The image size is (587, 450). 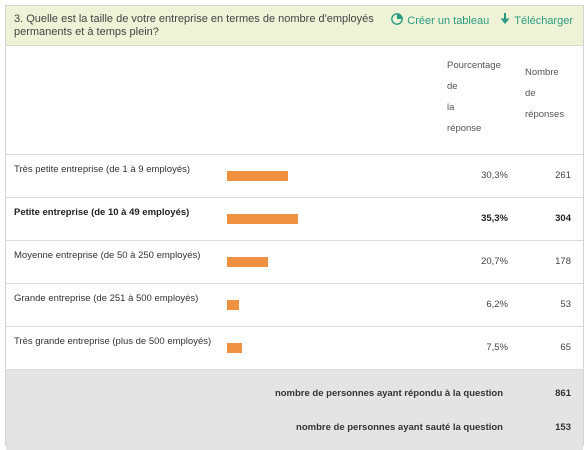 I want to click on percentage-value: 30,3%, so click(x=494, y=175).